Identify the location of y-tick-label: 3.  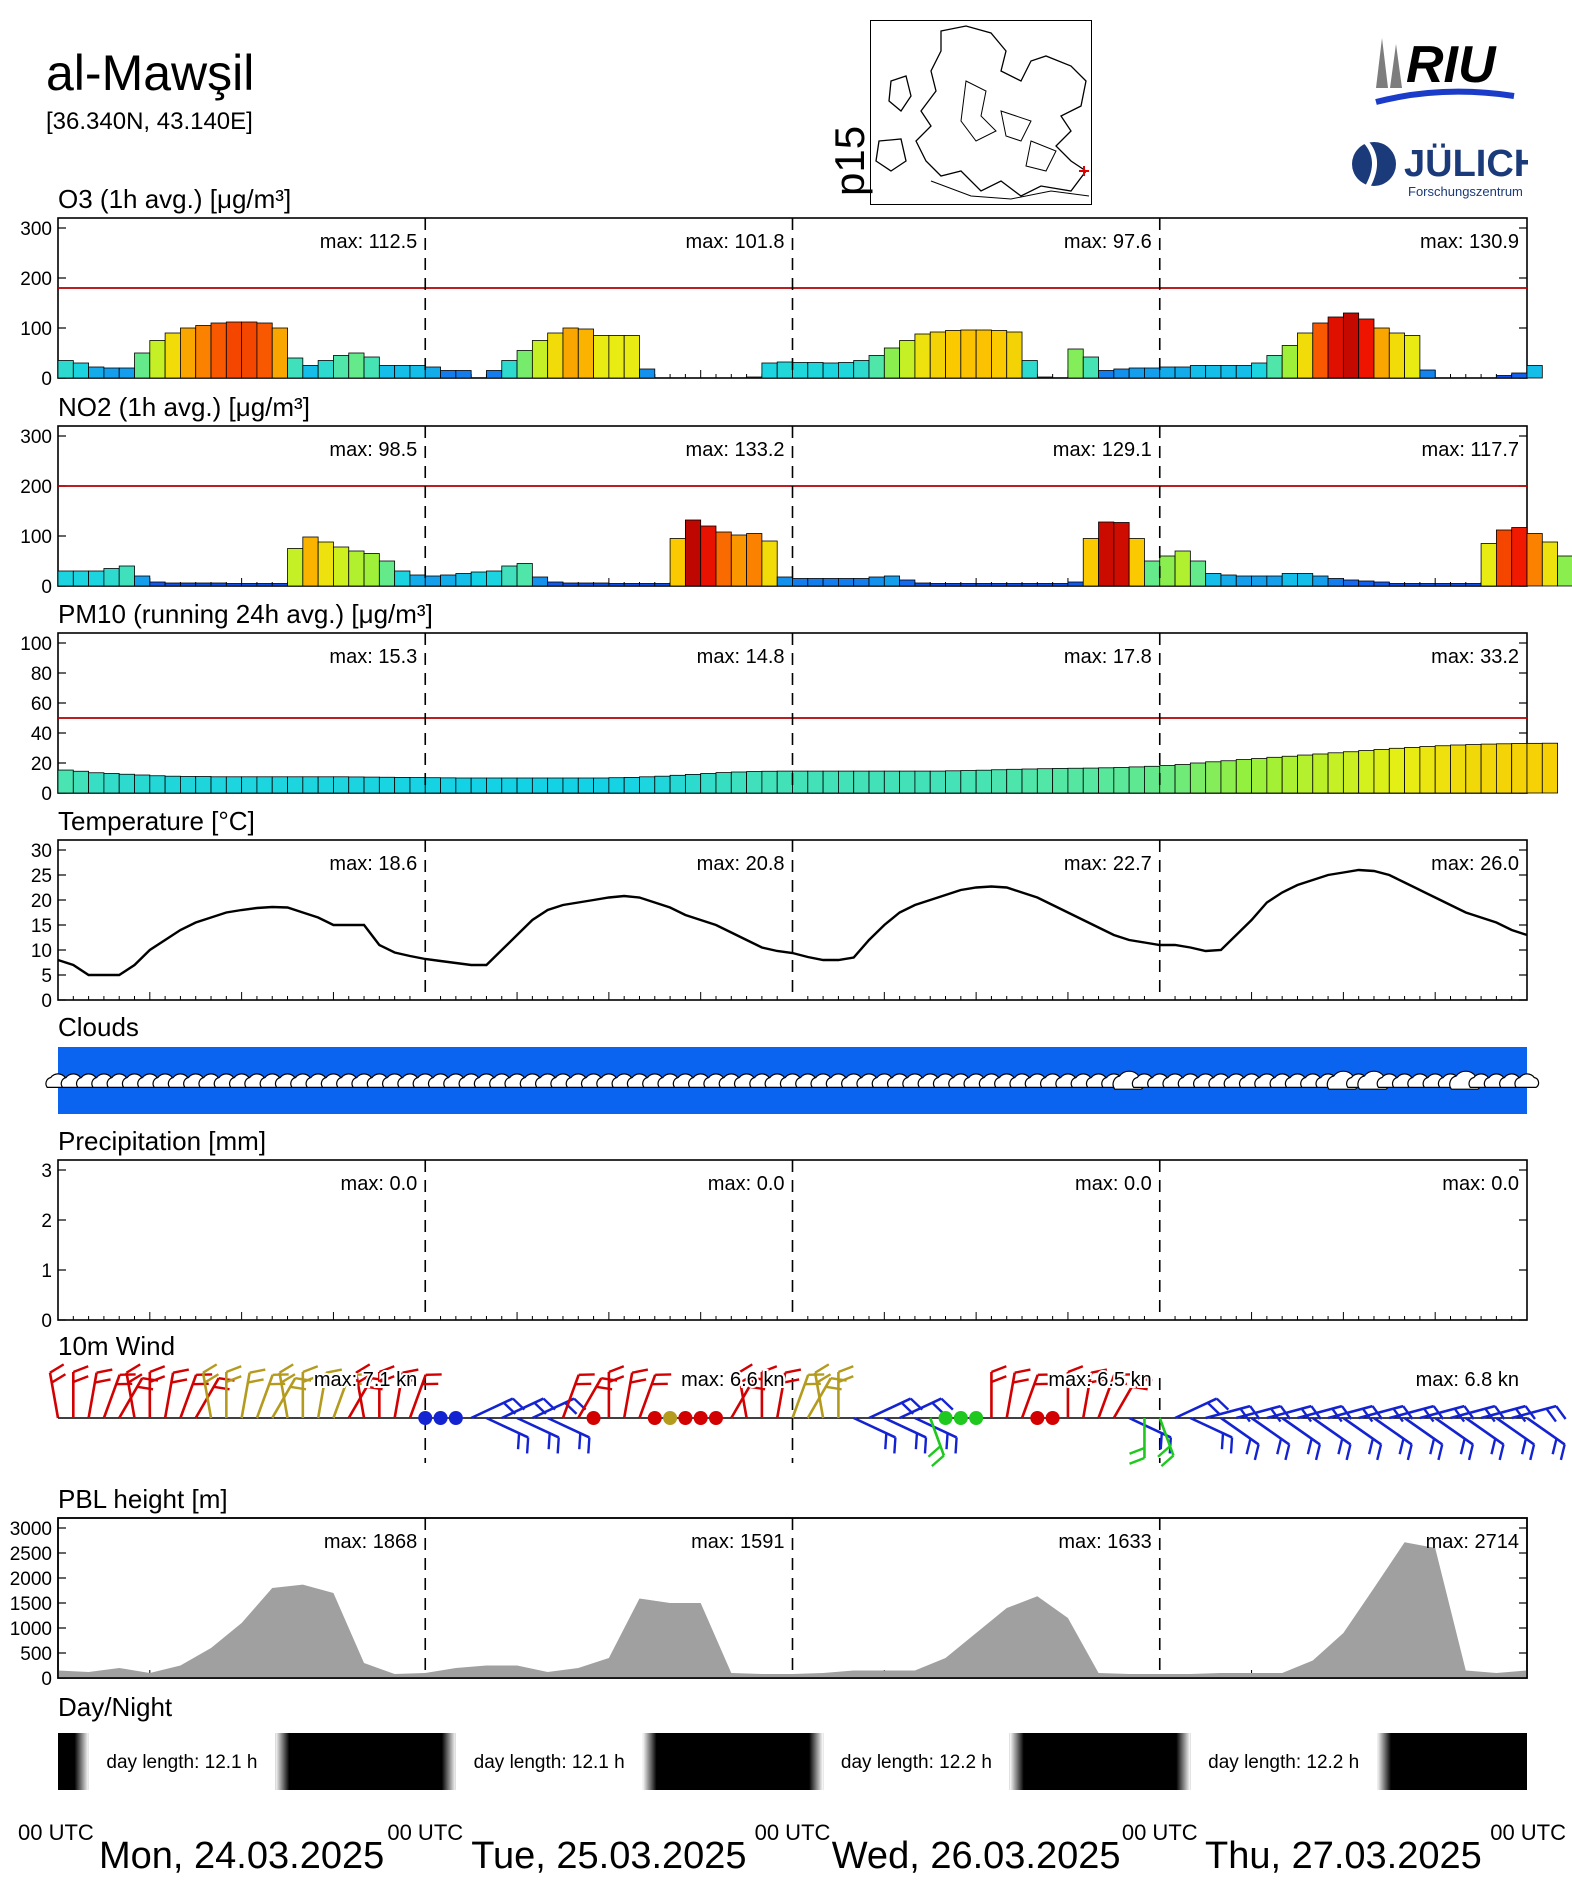
(46, 1171).